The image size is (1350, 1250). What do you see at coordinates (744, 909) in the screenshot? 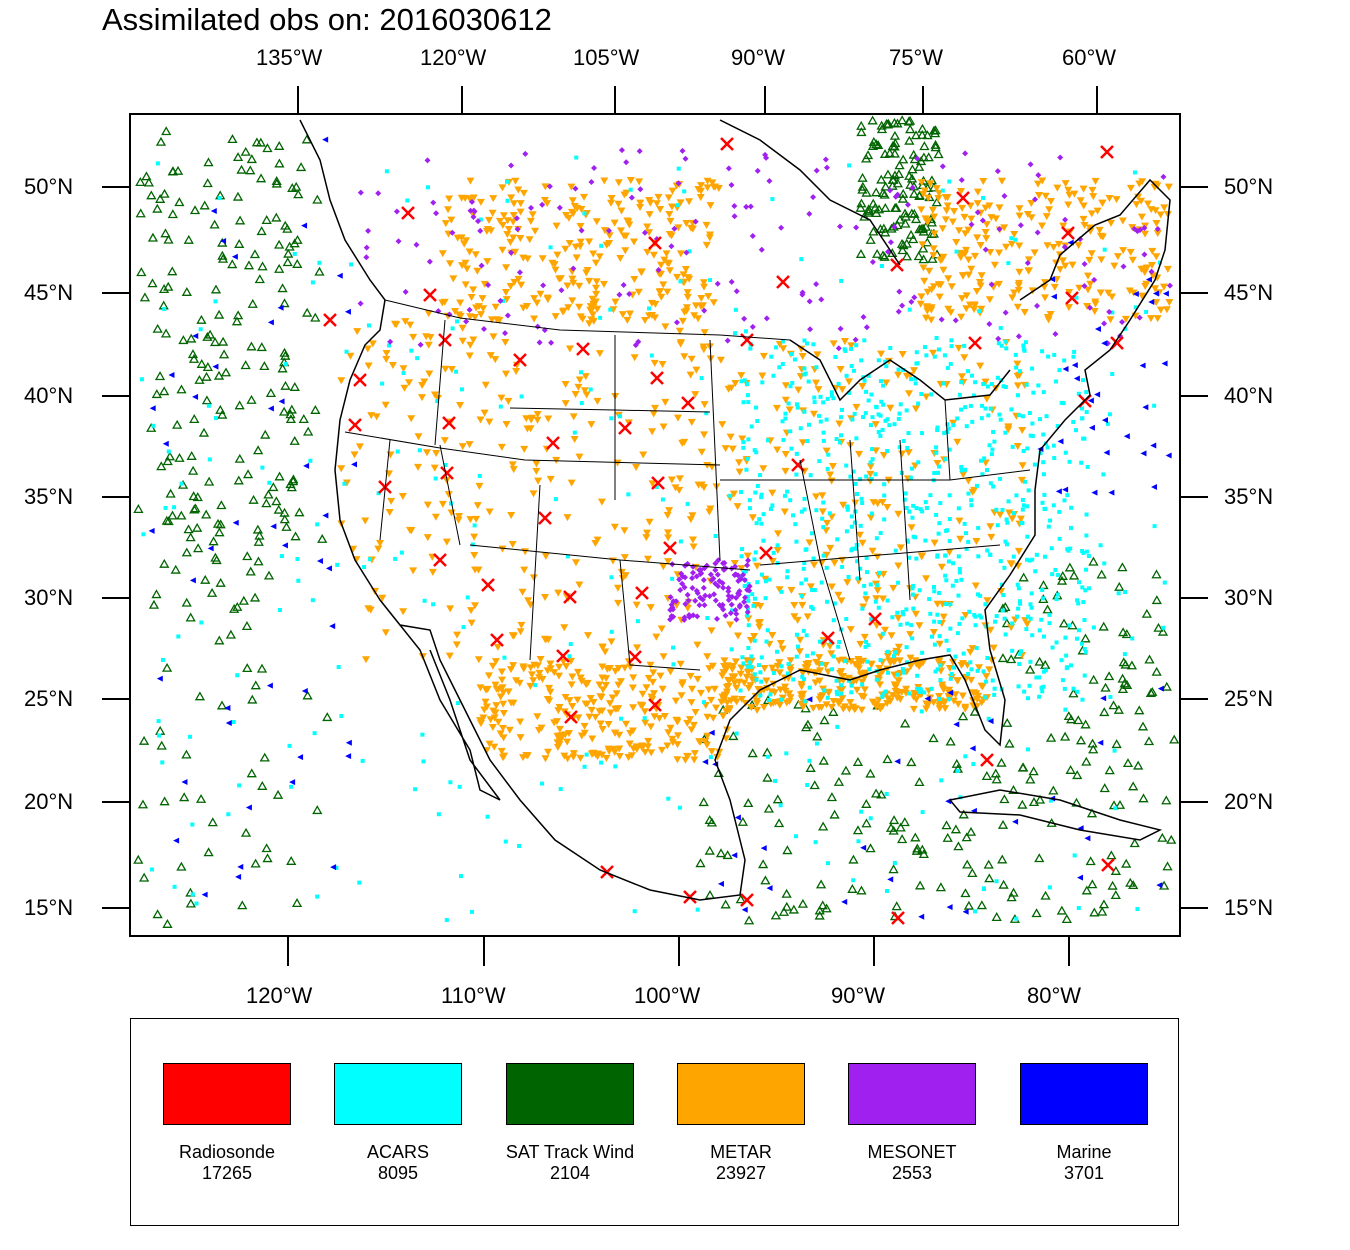
I see `marine-ob` at bounding box center [744, 909].